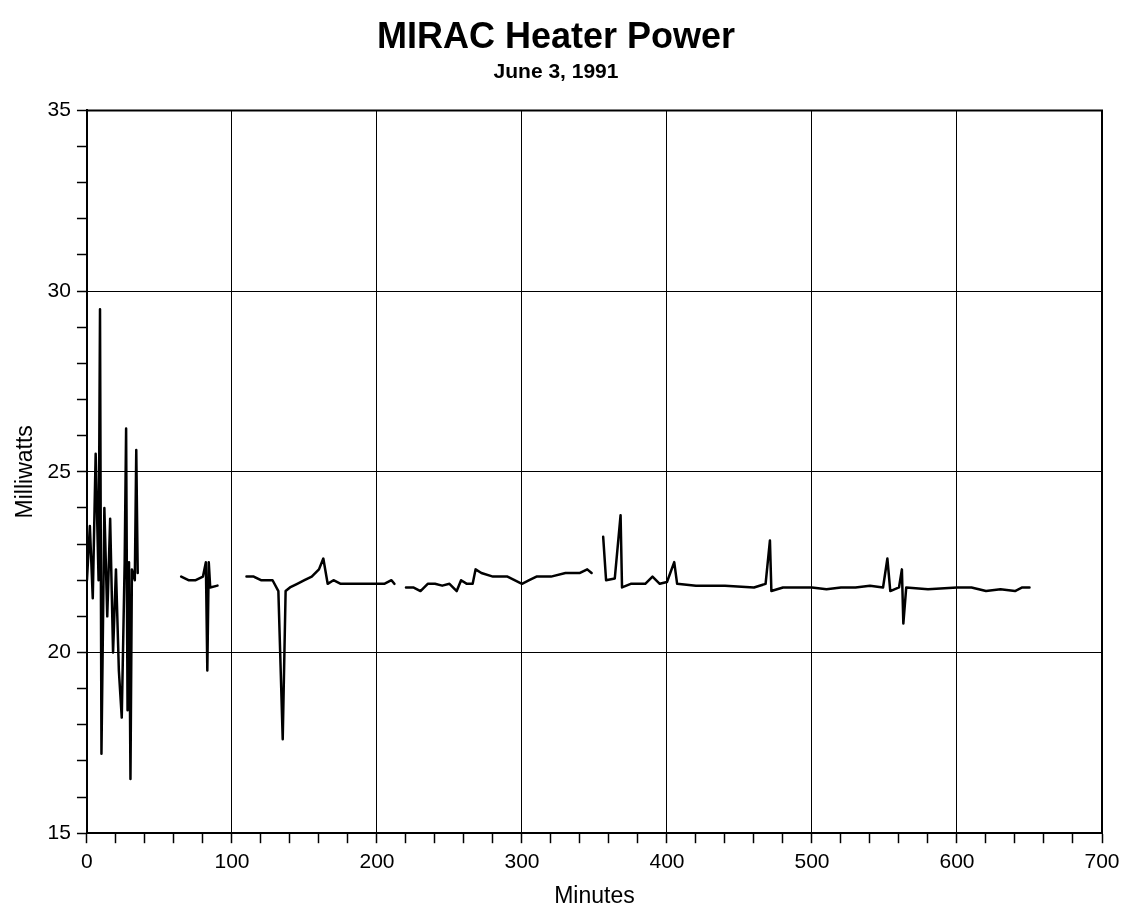  I want to click on y-tick-label: 15, so click(59, 831).